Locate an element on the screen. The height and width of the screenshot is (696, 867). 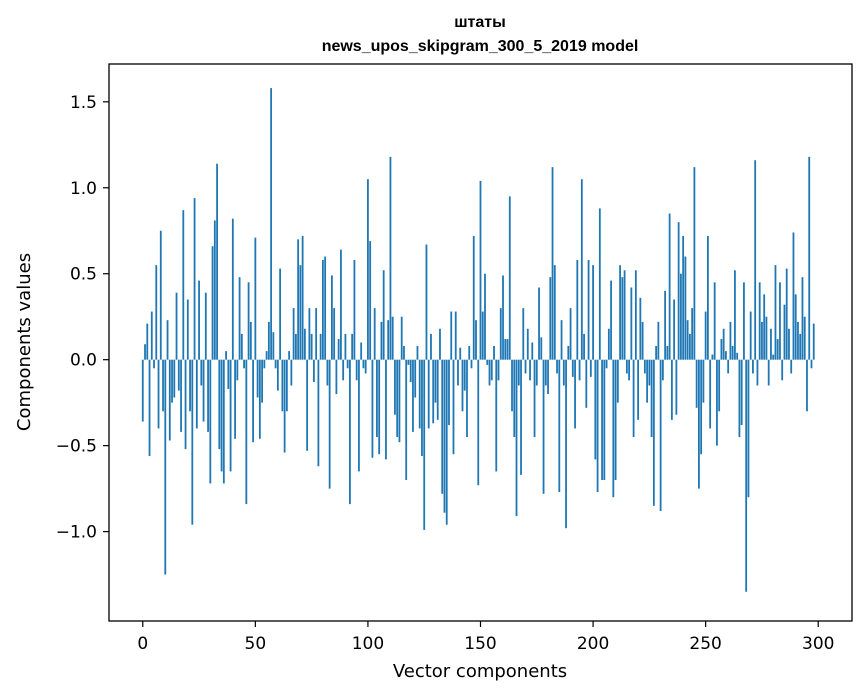
y-tick-label: 0.5 is located at coordinates (83, 275).